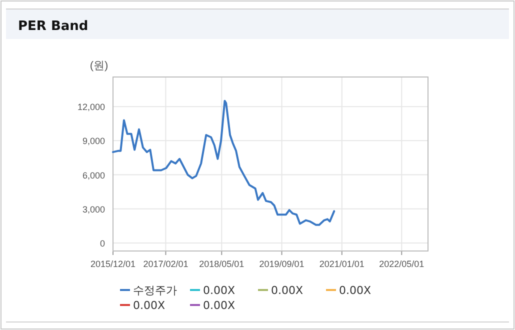  I want to click on legend-label: 수정주가, so click(155, 290).